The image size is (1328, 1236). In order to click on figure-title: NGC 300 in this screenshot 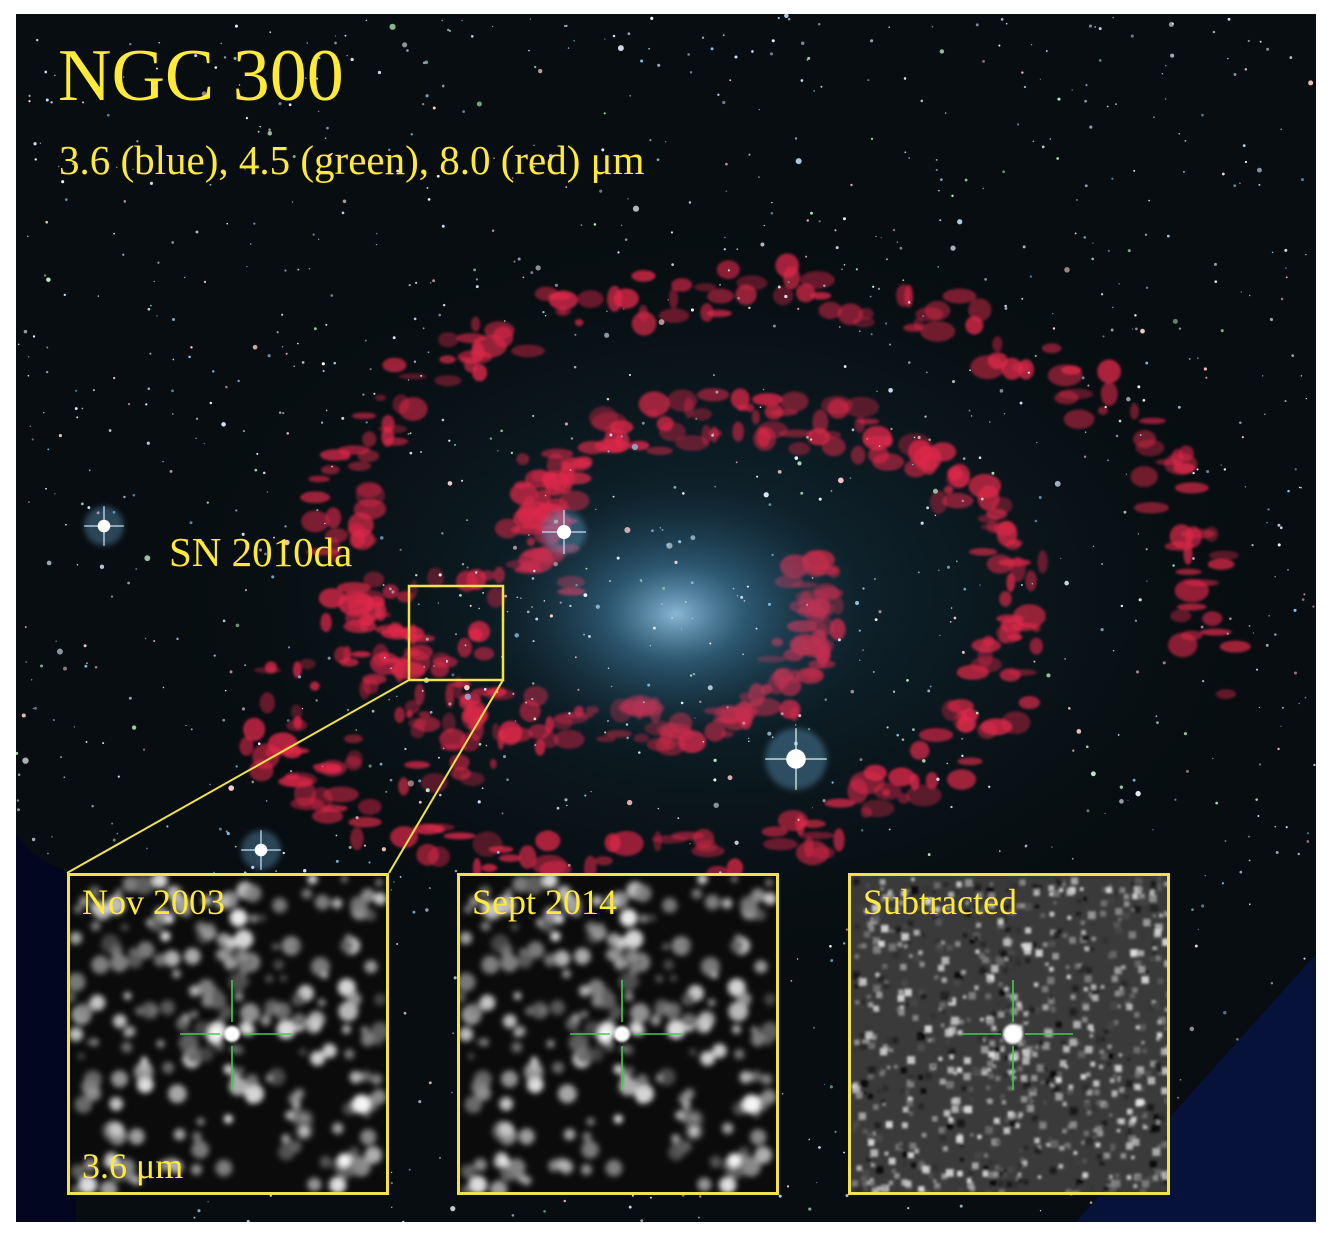, I will do `click(201, 76)`.